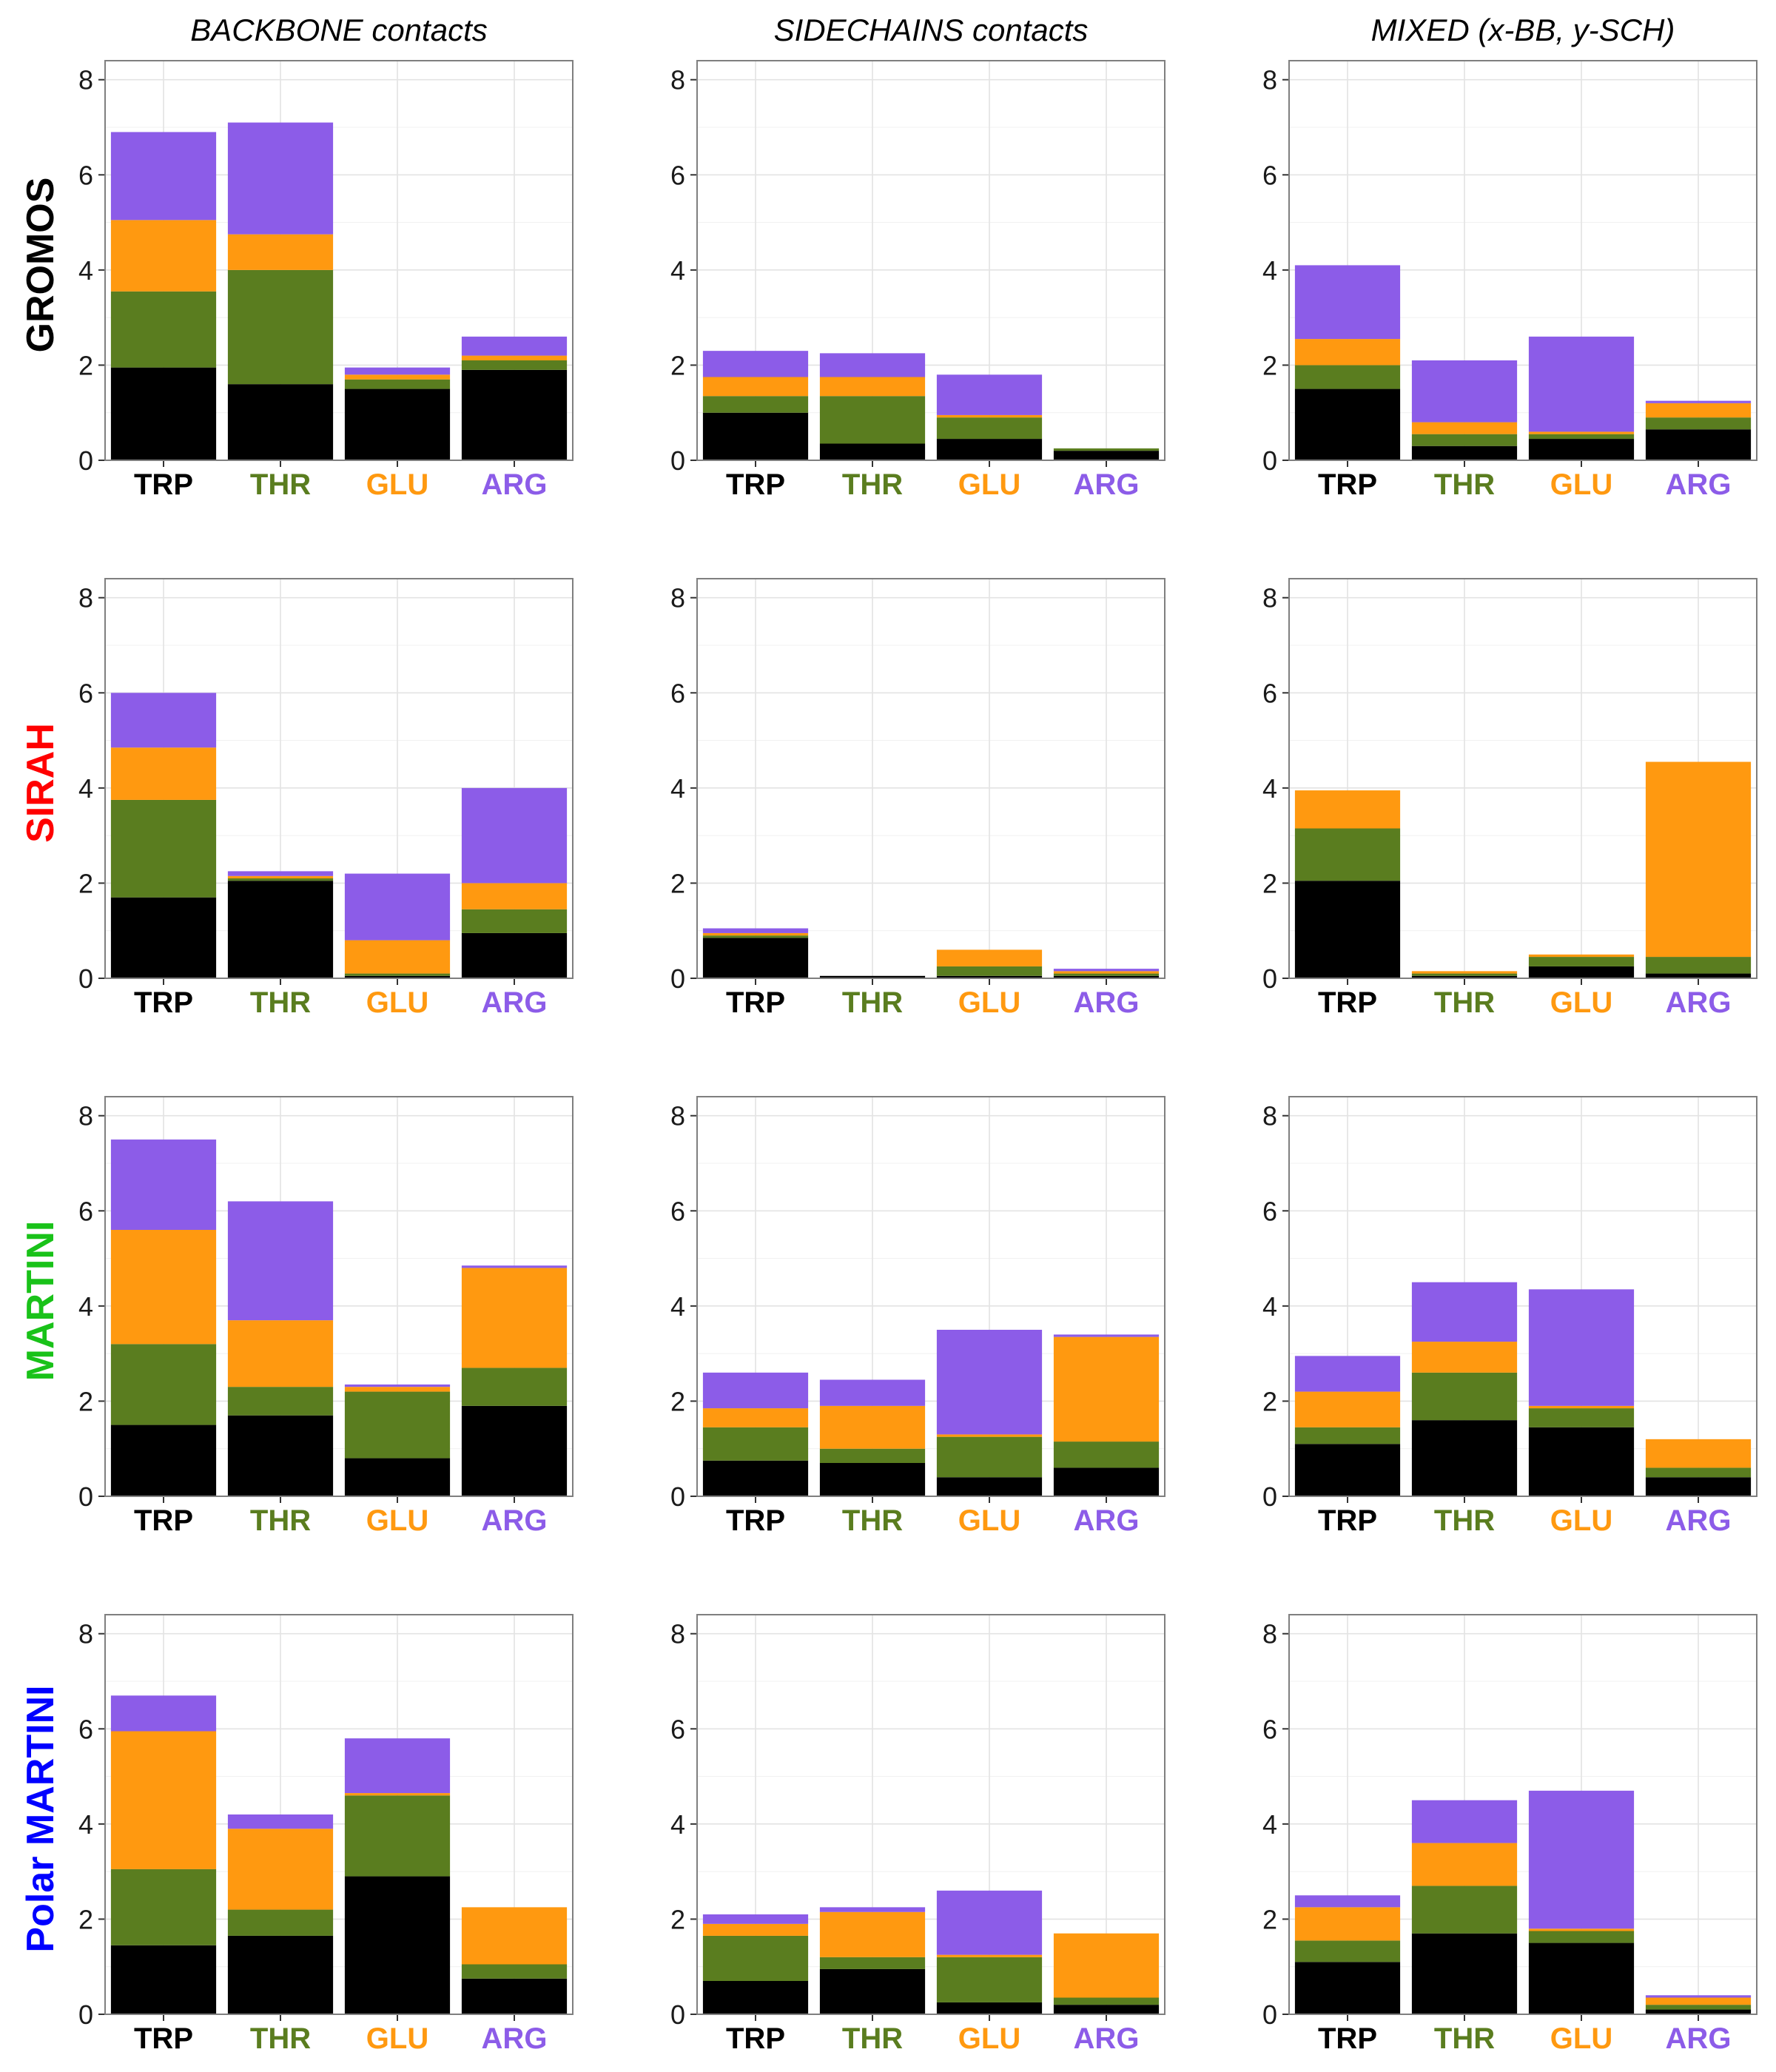 The height and width of the screenshot is (2072, 1776). I want to click on panel-3-3: 0 2 4 6 8 TRP THR GLU ARG, so click(1510, 1316).